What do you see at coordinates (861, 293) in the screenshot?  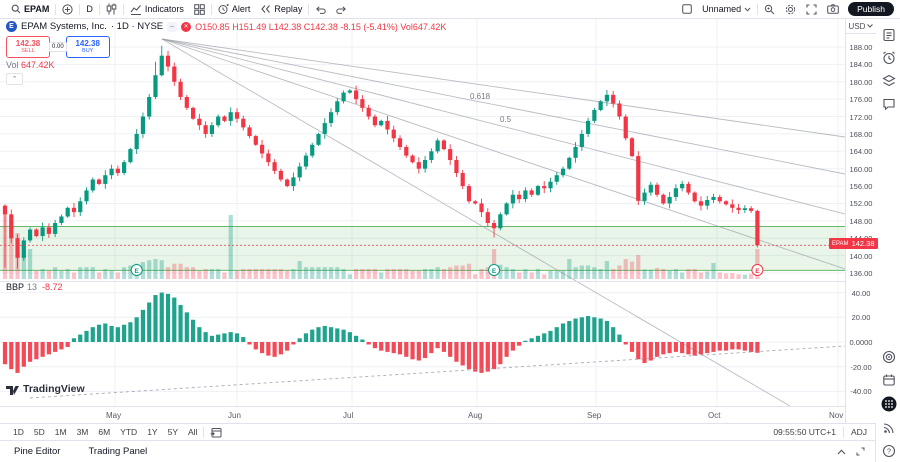 I see `bbp-tick: 40.00` at bounding box center [861, 293].